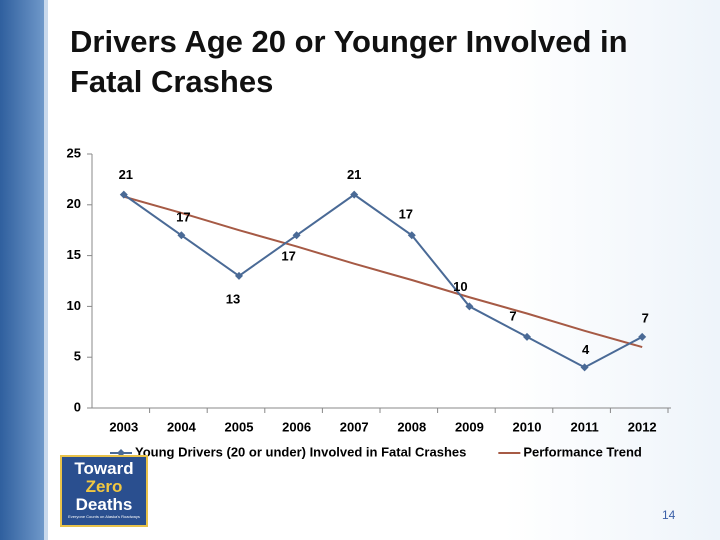 This screenshot has width=720, height=540. I want to click on x-tick-label: 2007, so click(354, 426).